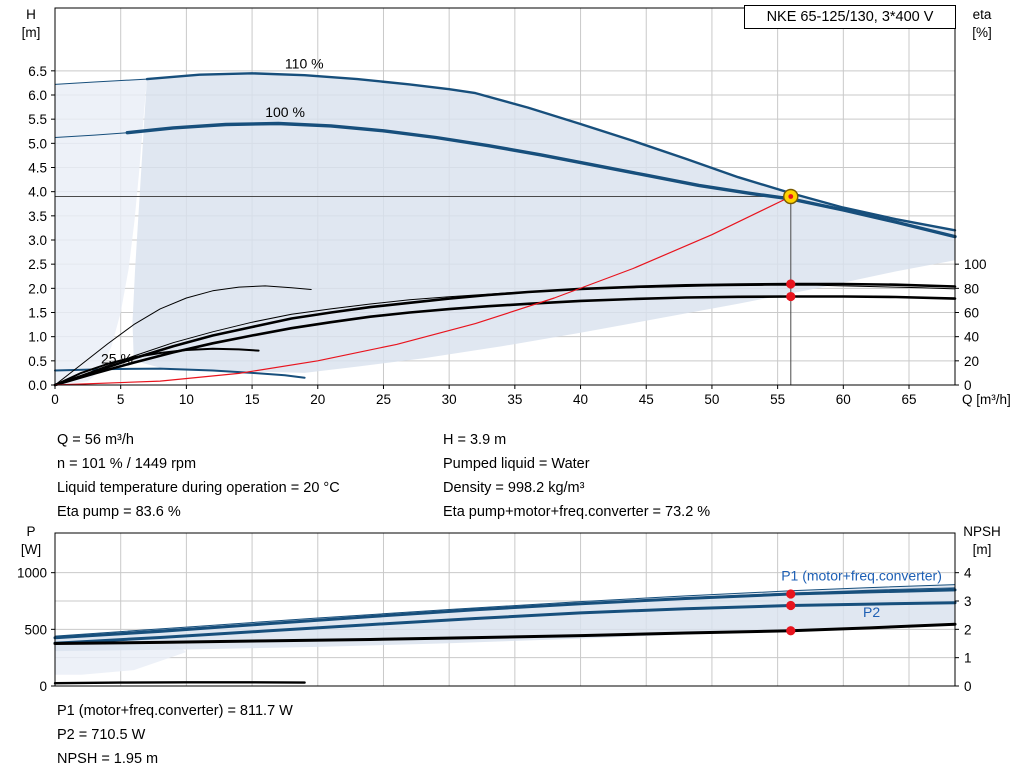  What do you see at coordinates (449, 399) in the screenshot?
I see `x-tick-label: 30` at bounding box center [449, 399].